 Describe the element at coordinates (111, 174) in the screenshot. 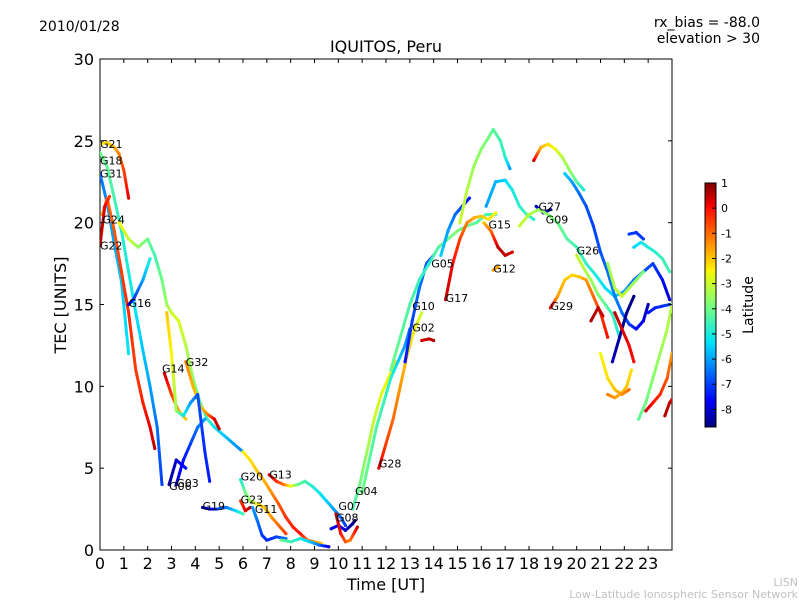

I see `satellite-label: G31` at that location.